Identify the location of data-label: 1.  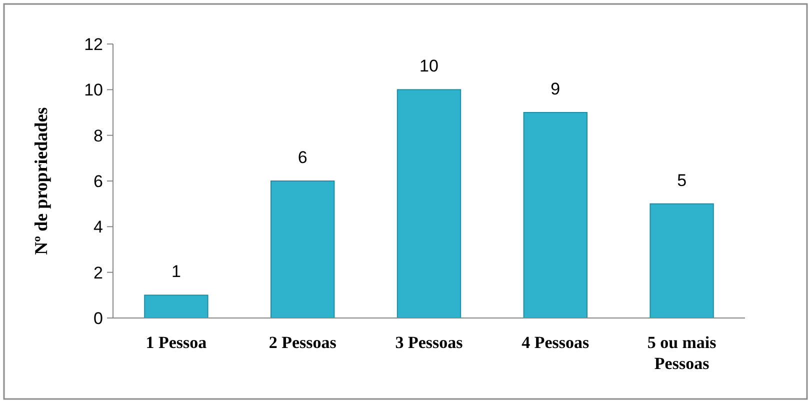
(176, 272).